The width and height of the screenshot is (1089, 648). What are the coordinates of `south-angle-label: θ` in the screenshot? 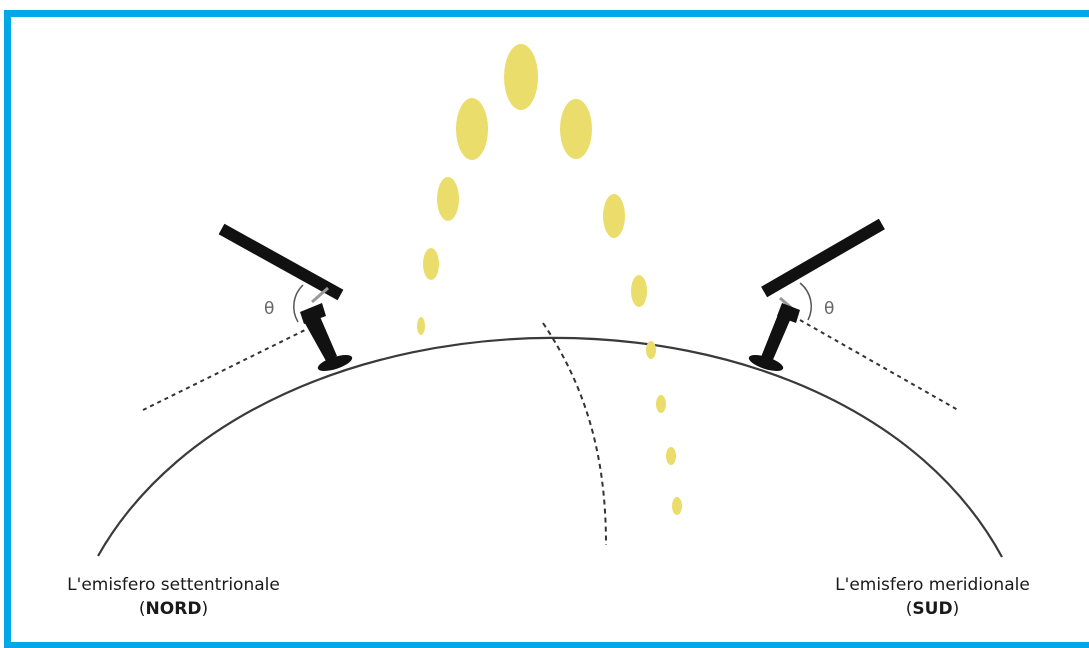 It's located at (829, 309).